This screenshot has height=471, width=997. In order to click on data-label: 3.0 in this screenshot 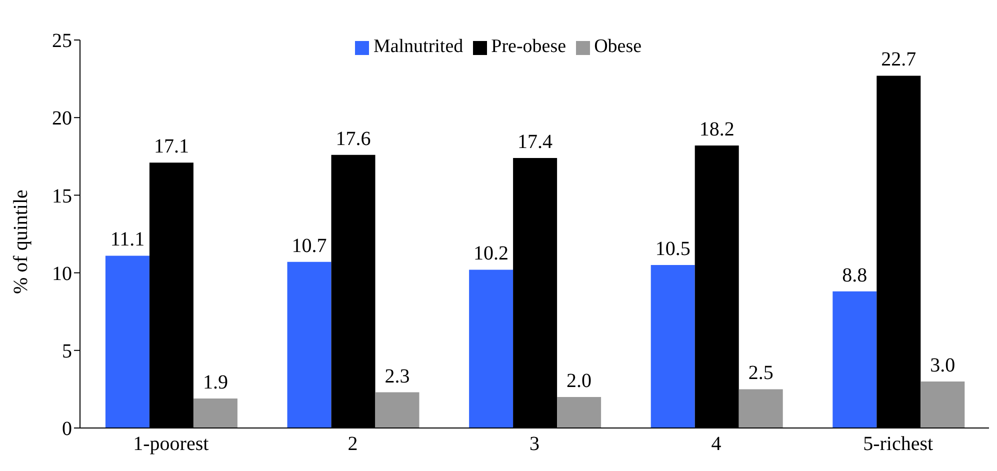, I will do `click(943, 365)`.